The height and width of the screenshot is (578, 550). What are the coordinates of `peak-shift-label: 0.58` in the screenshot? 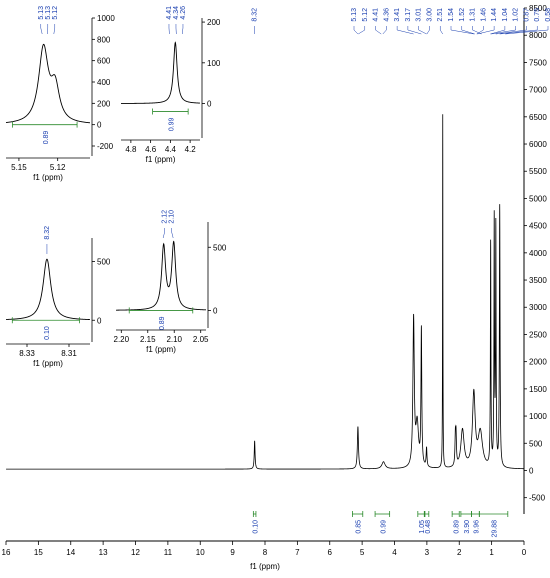 It's located at (547, 15).